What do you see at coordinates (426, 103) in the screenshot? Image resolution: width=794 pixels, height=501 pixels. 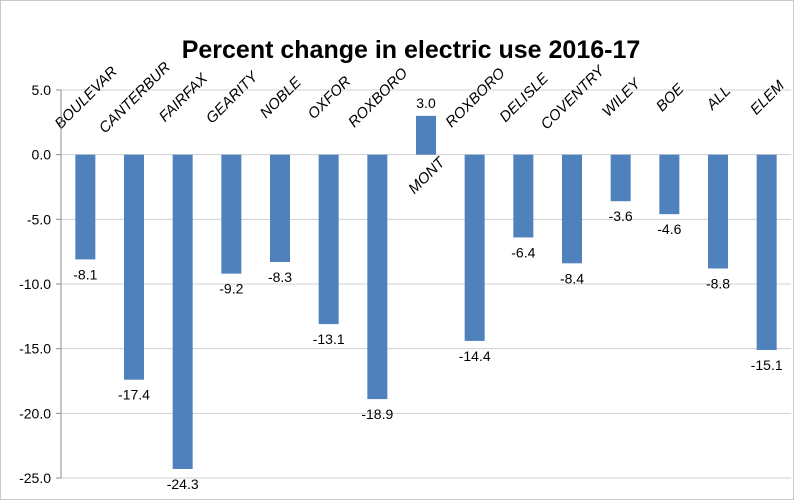 I see `data-label: 3.0` at bounding box center [426, 103].